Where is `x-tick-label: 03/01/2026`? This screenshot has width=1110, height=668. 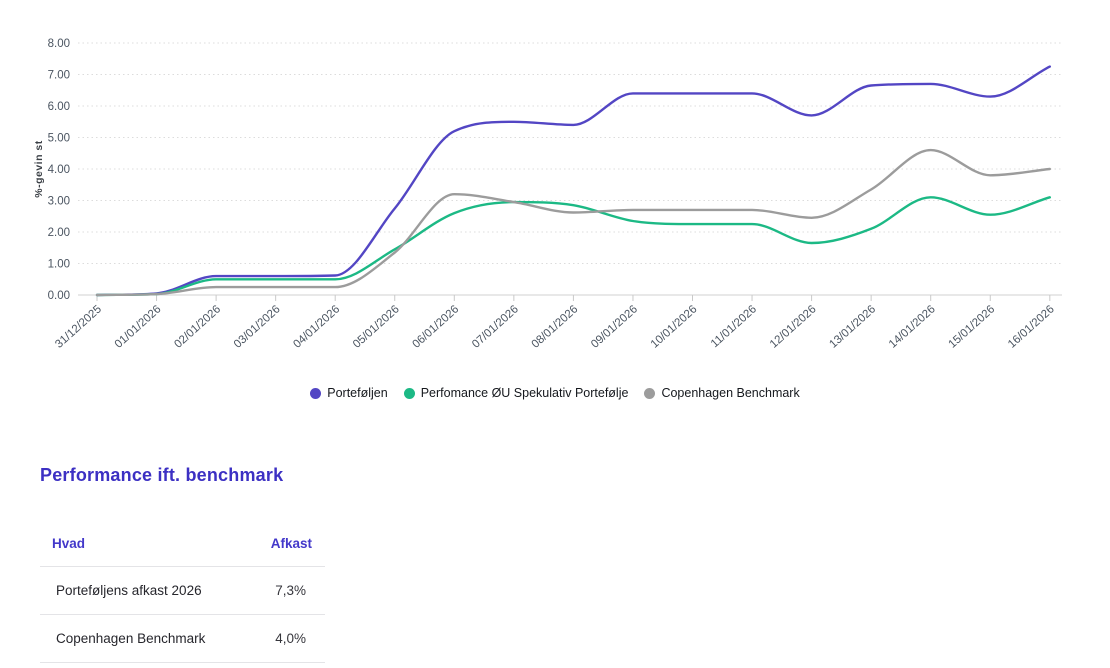 x-tick-label: 03/01/2026 is located at coordinates (257, 326).